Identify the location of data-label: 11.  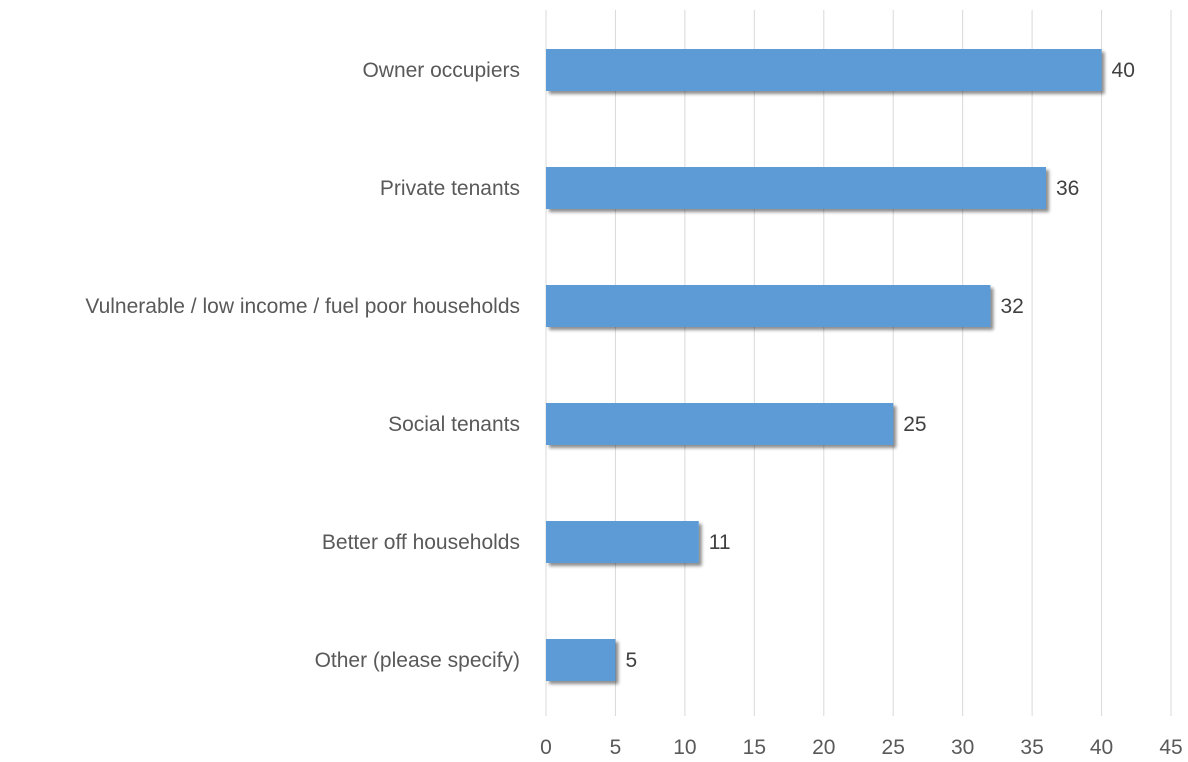
(720, 542).